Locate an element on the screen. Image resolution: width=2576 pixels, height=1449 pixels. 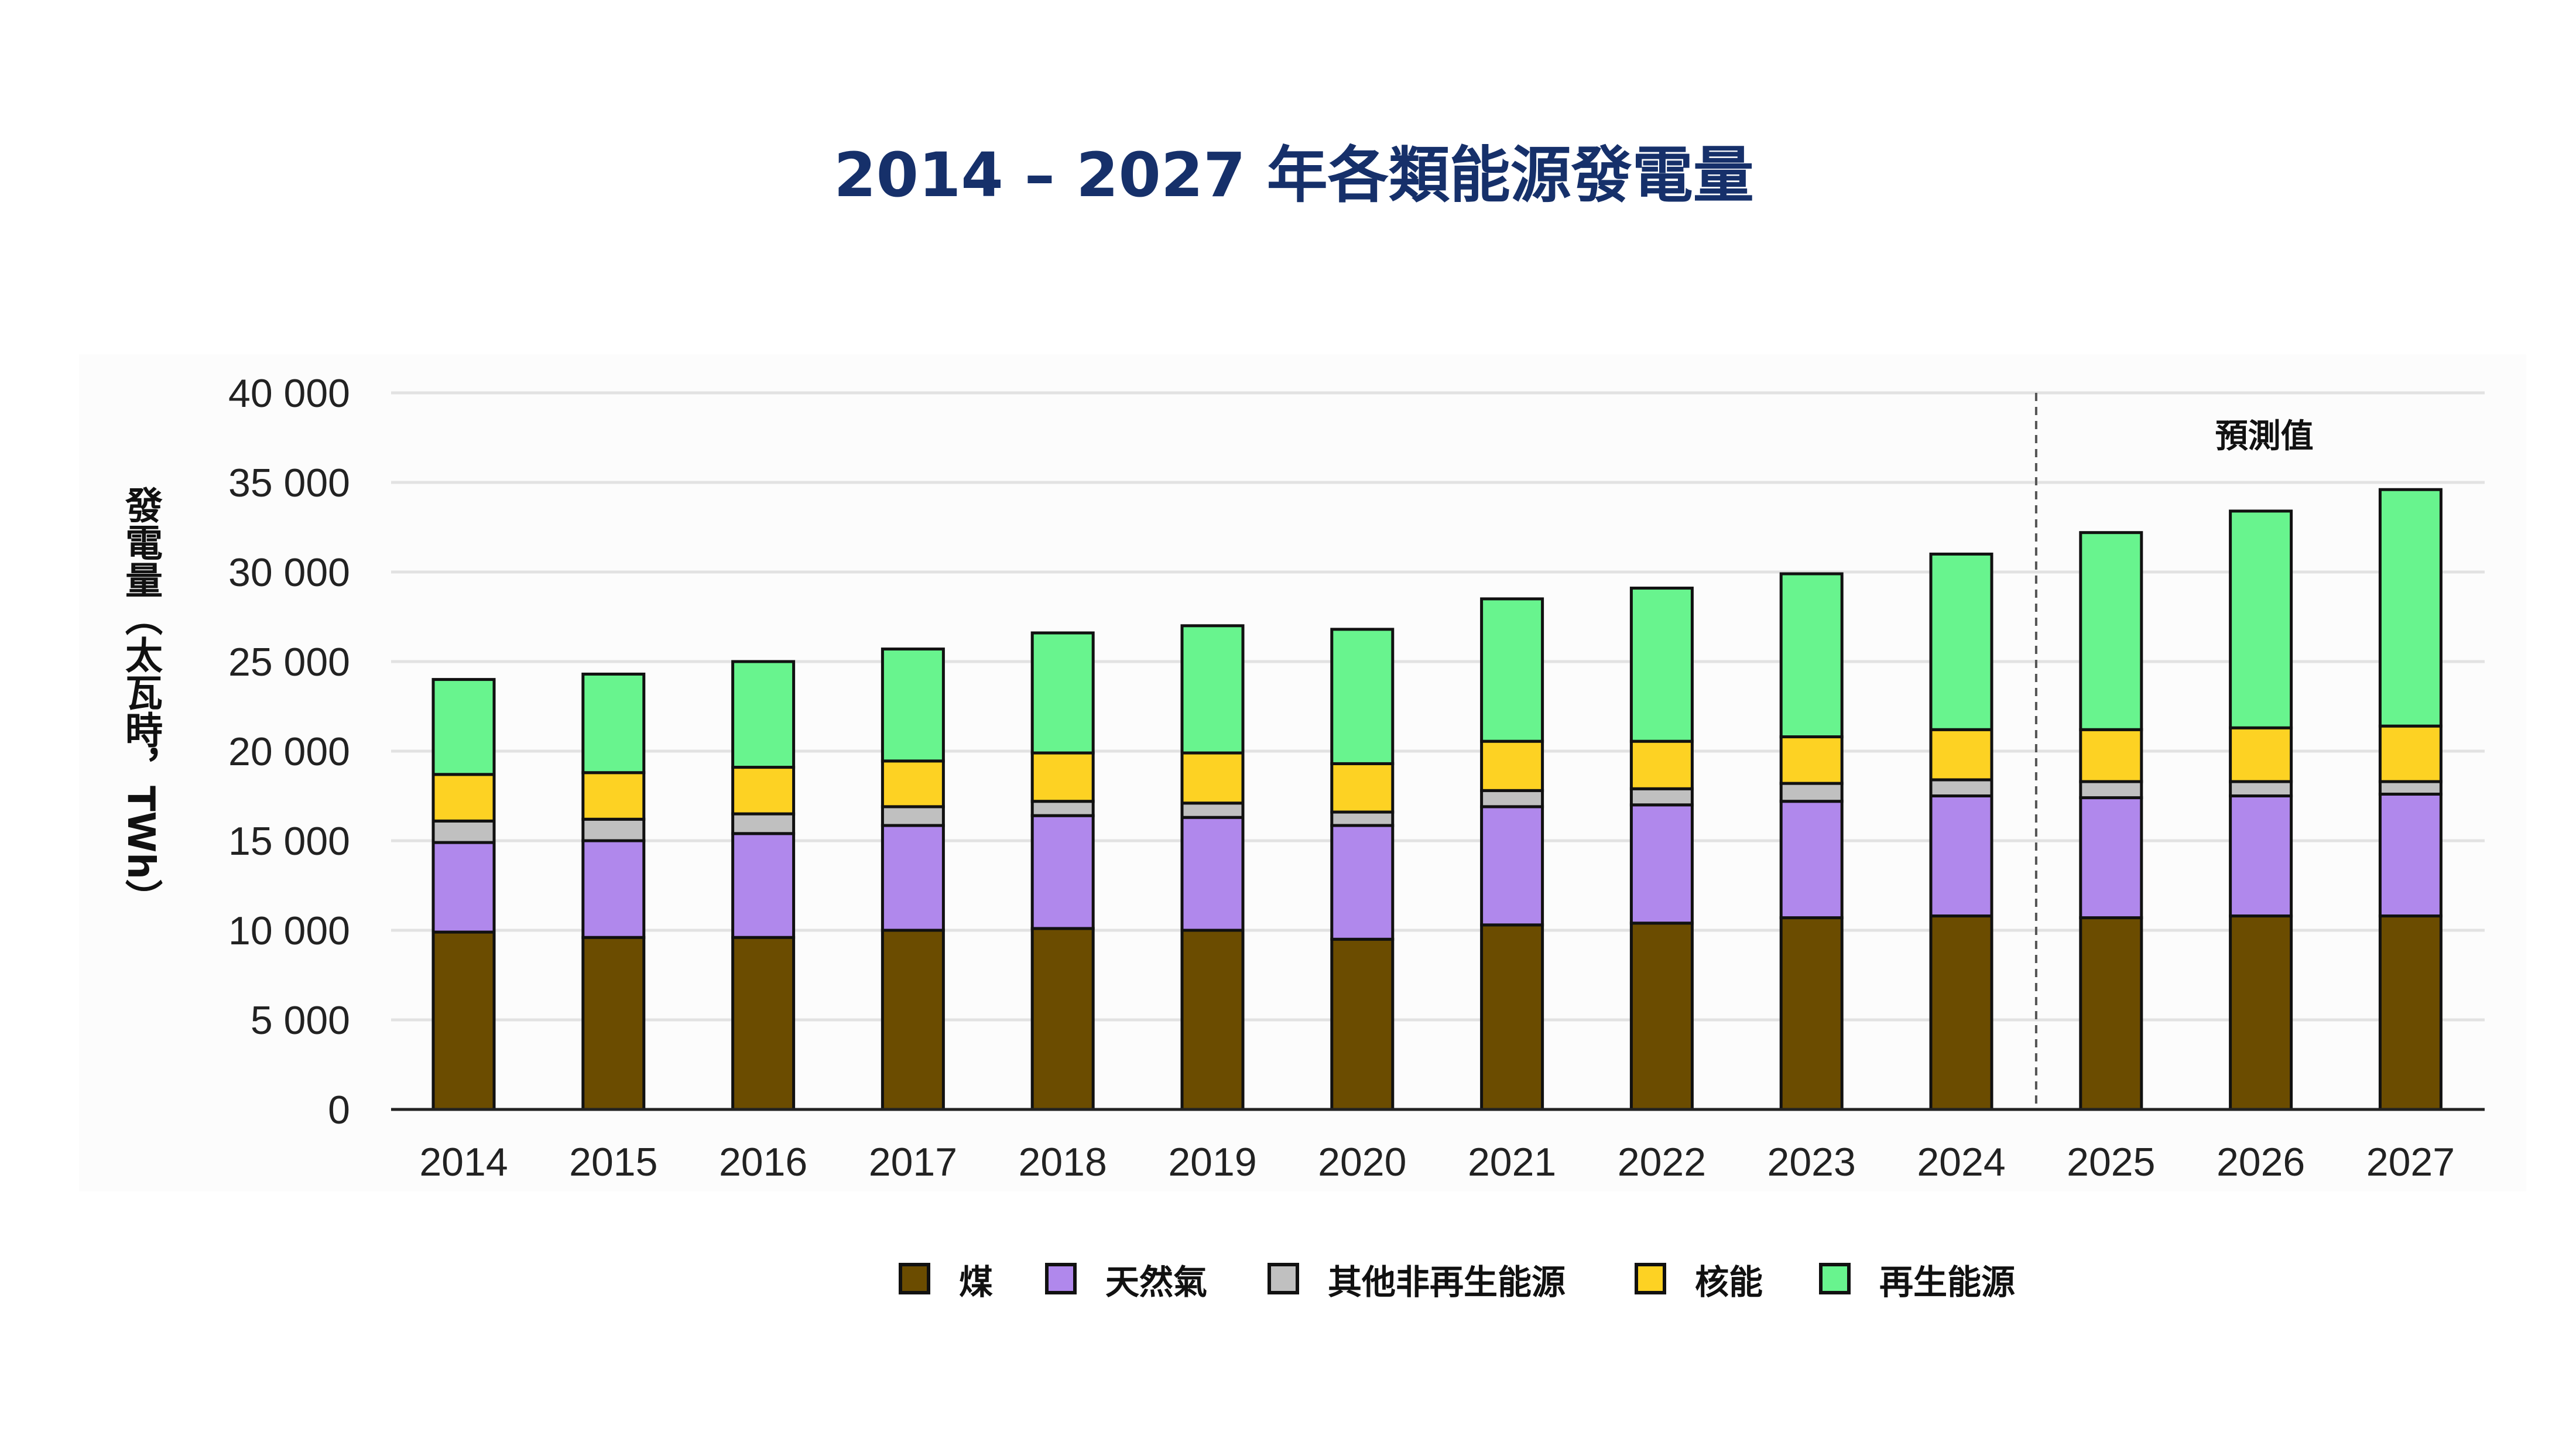
y-tick-label: 5 000 is located at coordinates (300, 1020).